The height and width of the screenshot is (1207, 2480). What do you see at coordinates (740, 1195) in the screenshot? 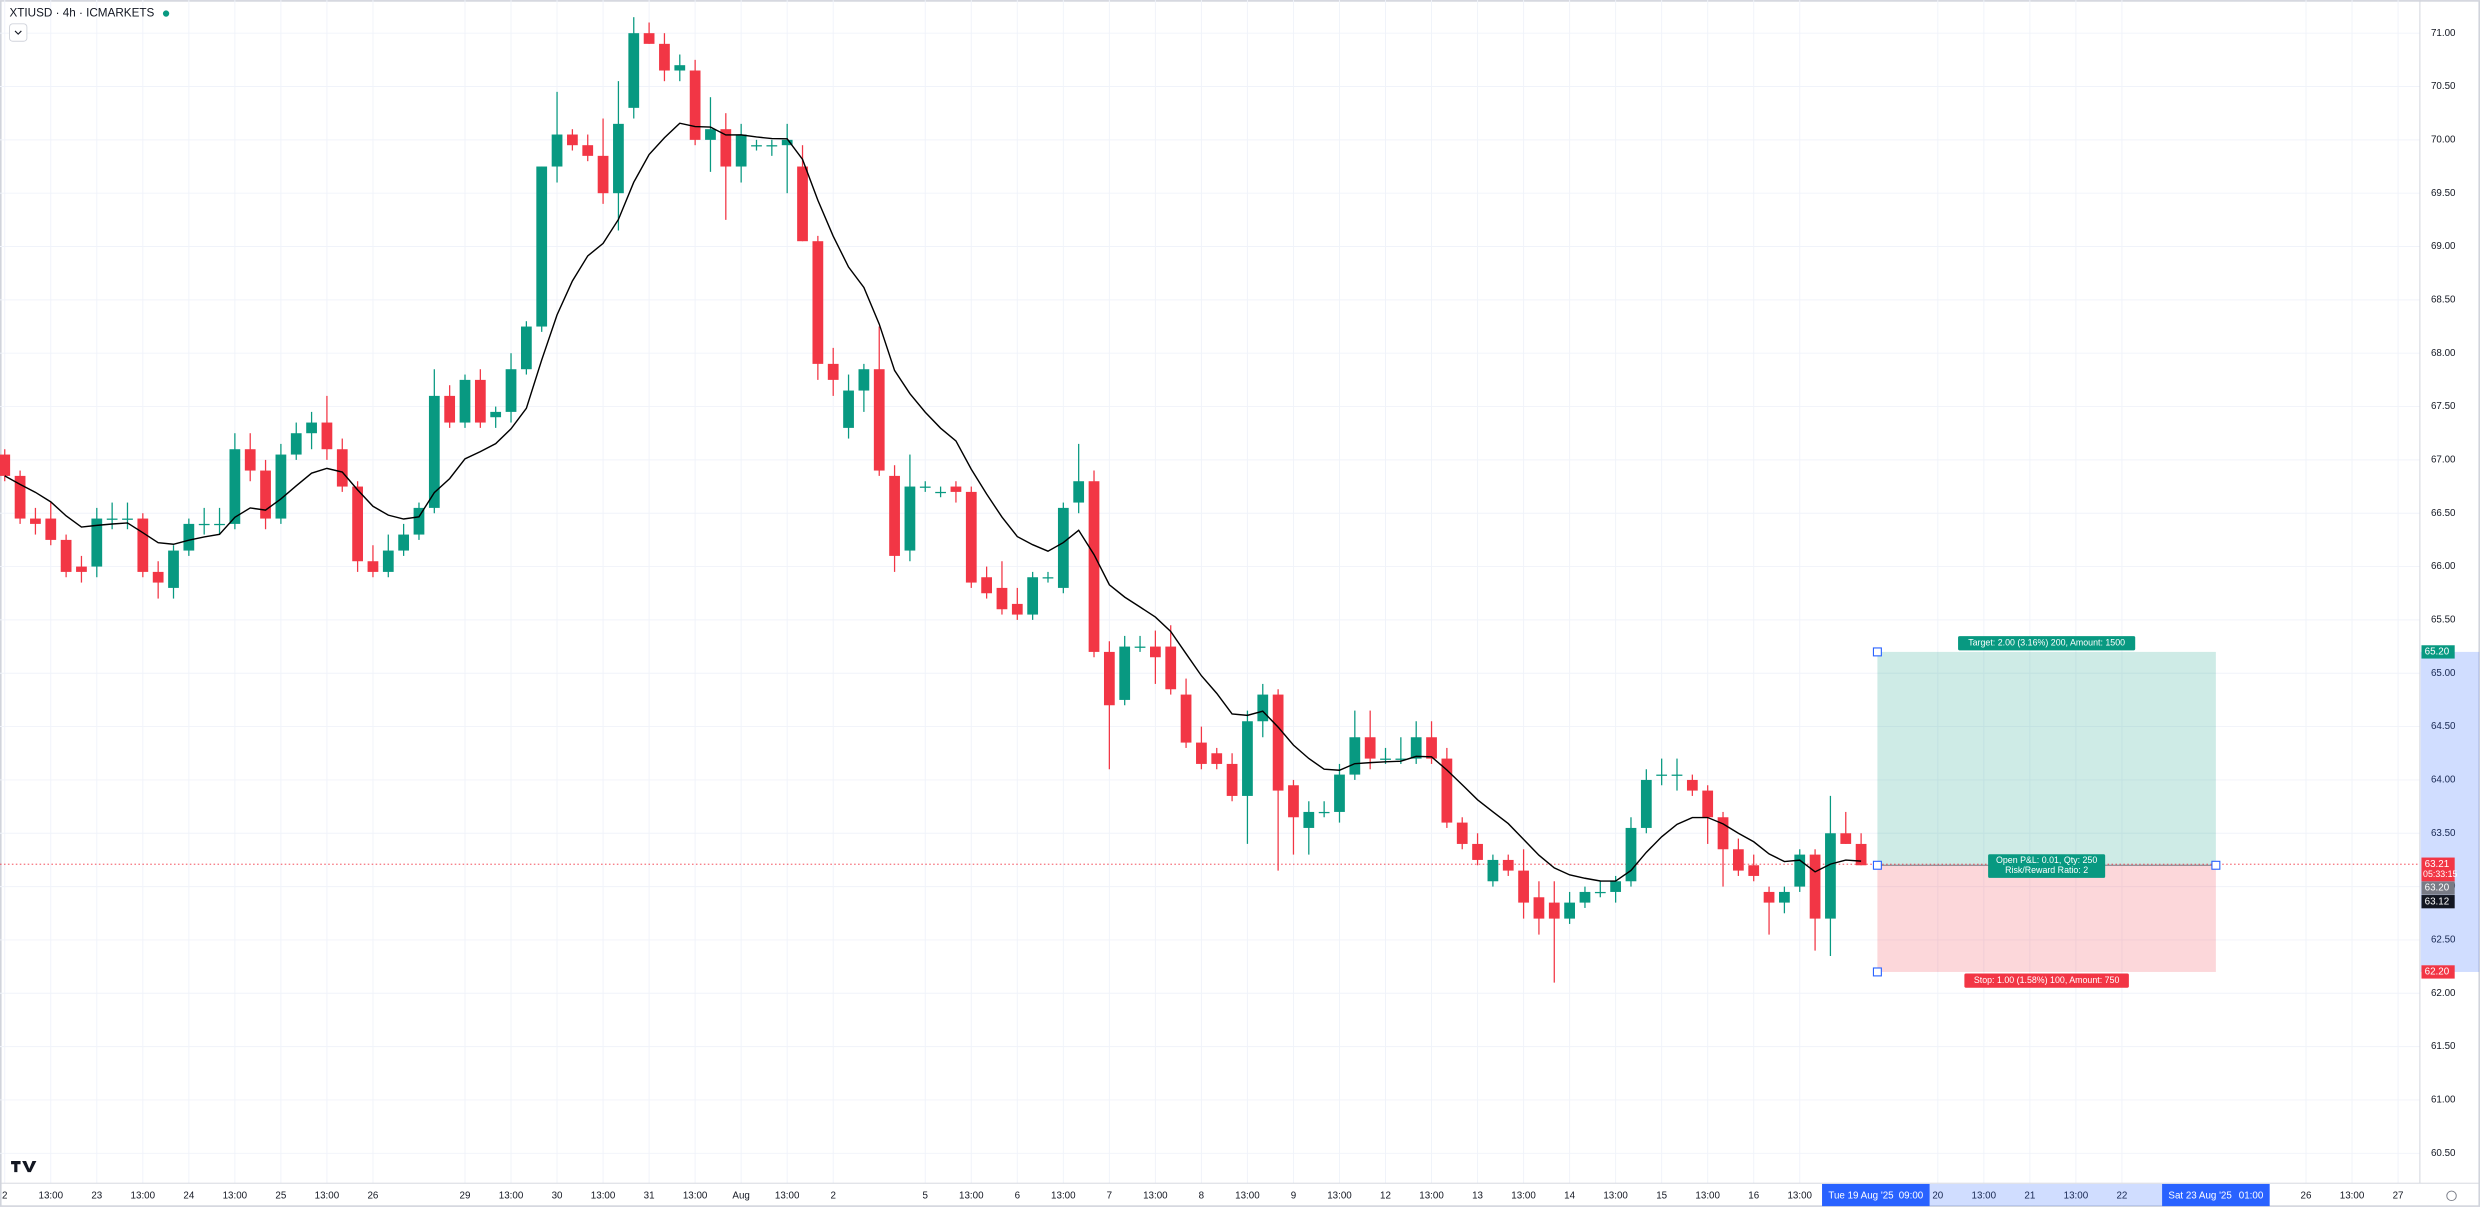
I see `x-tick-label: Aug` at bounding box center [740, 1195].